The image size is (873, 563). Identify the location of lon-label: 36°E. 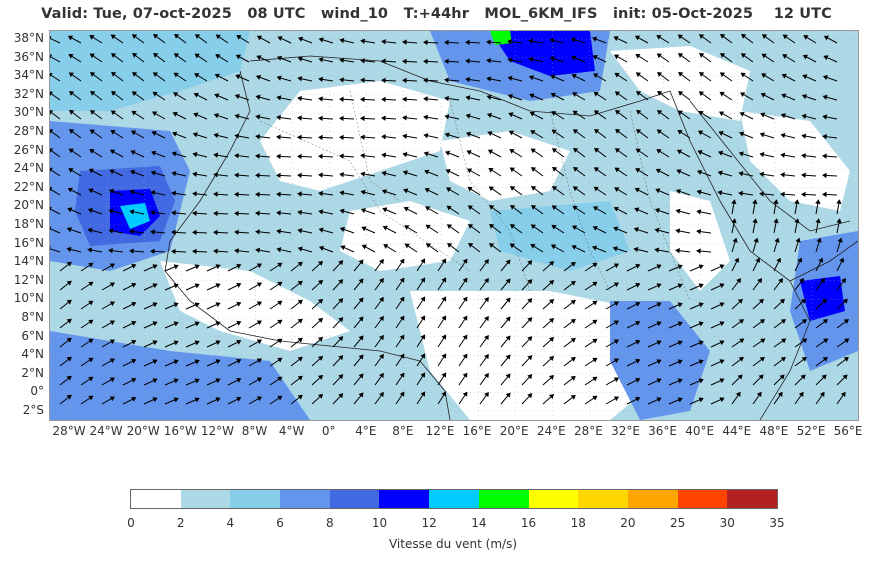
(663, 431).